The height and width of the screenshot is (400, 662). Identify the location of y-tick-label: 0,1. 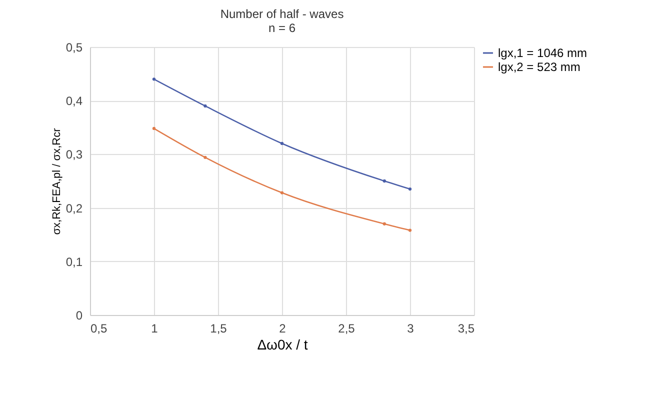
(74, 261).